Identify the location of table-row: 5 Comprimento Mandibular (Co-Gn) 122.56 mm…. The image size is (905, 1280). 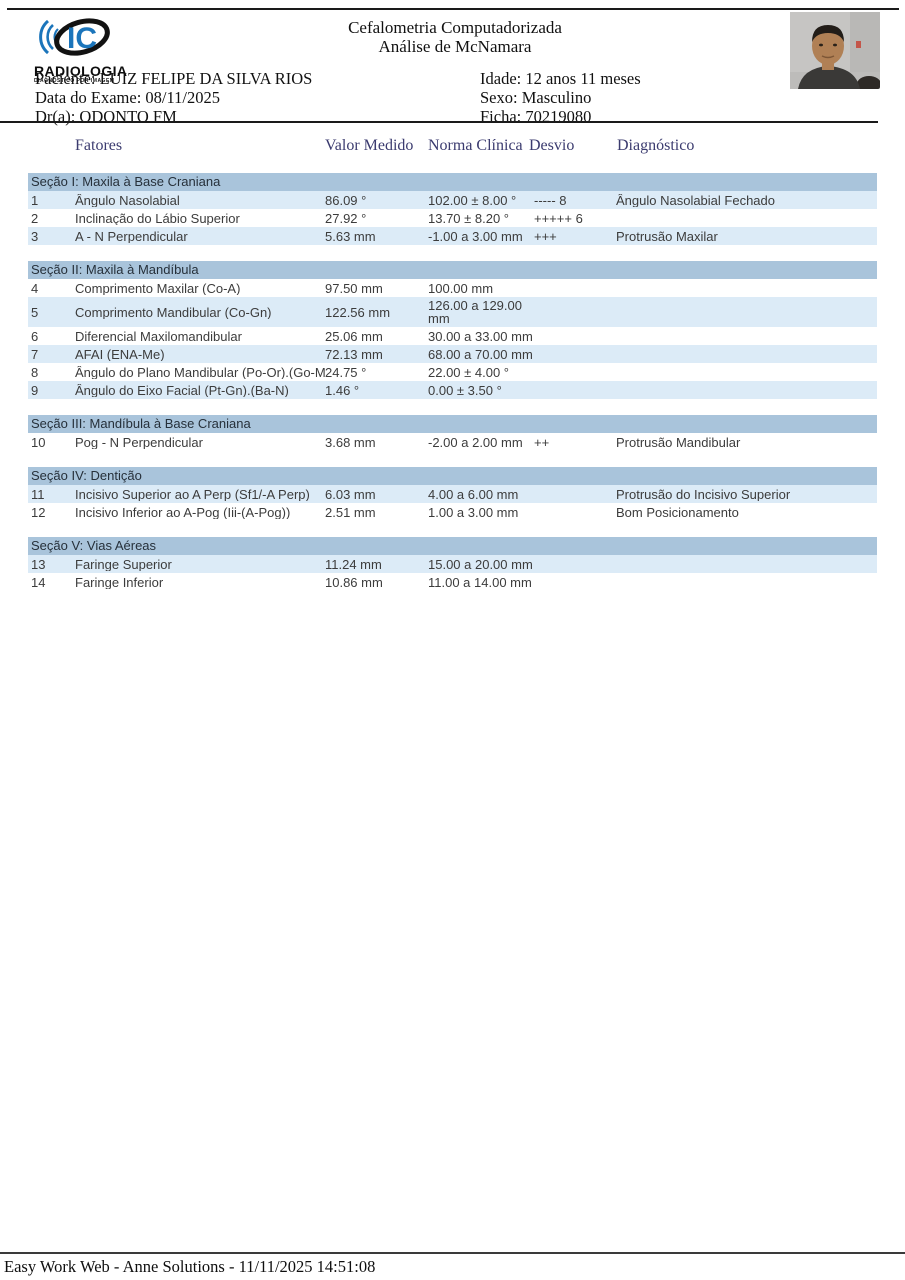
(452, 312).